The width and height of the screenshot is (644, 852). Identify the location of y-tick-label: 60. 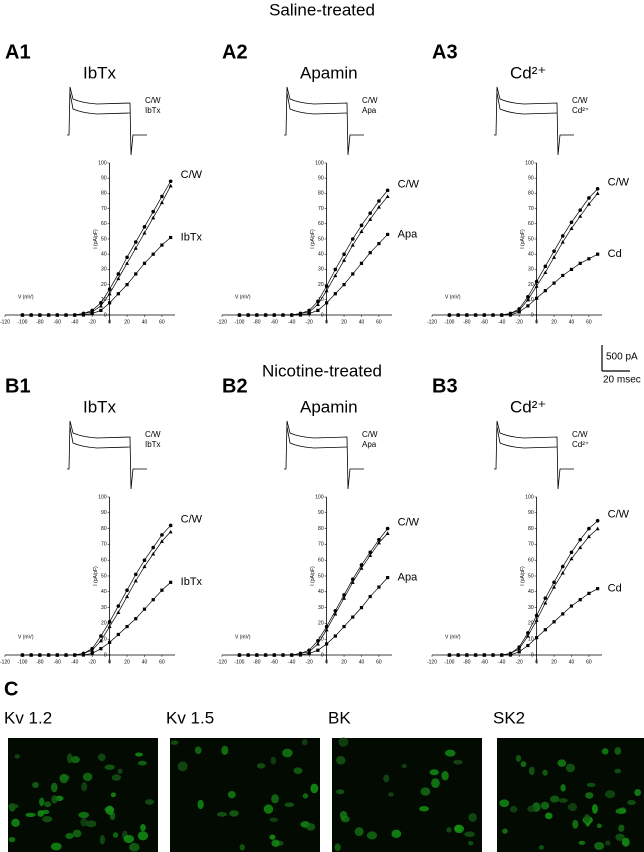
(531, 224).